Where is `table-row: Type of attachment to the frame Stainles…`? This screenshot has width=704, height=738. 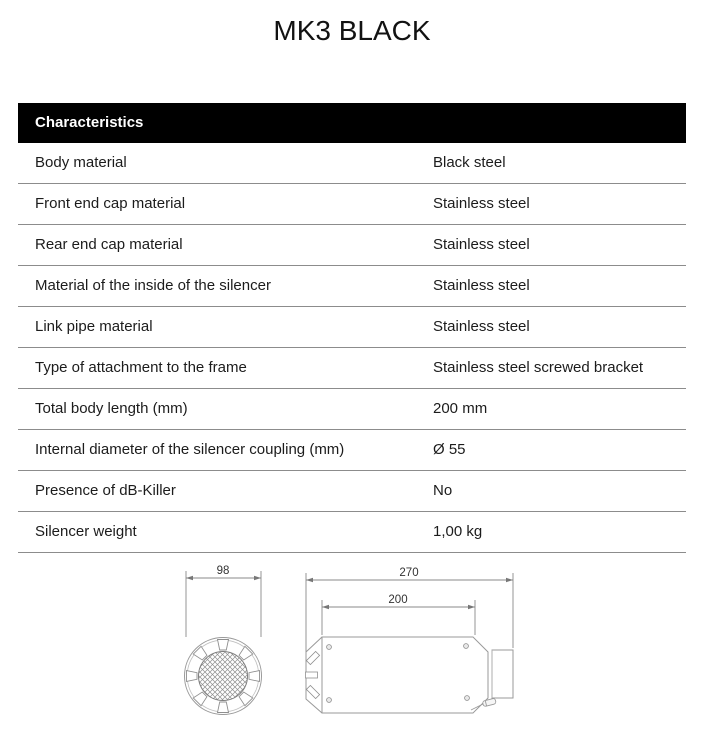
table-row: Type of attachment to the frame Stainles… is located at coordinates (352, 368).